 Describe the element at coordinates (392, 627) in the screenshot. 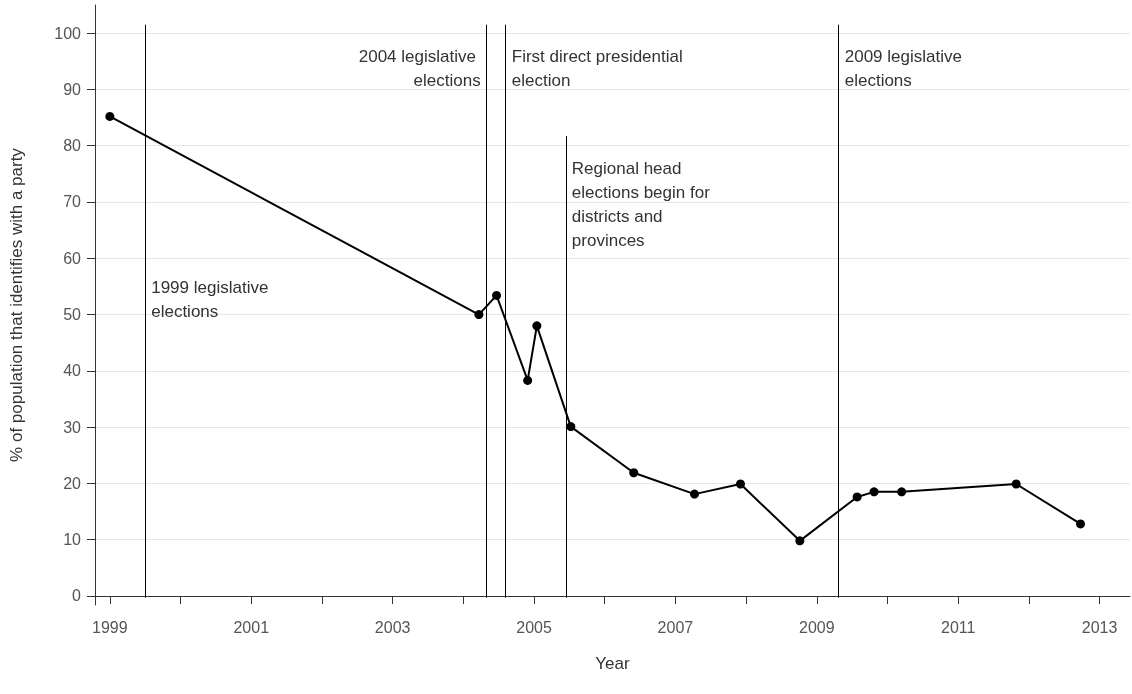

I see `x-tick-label: 2003` at that location.